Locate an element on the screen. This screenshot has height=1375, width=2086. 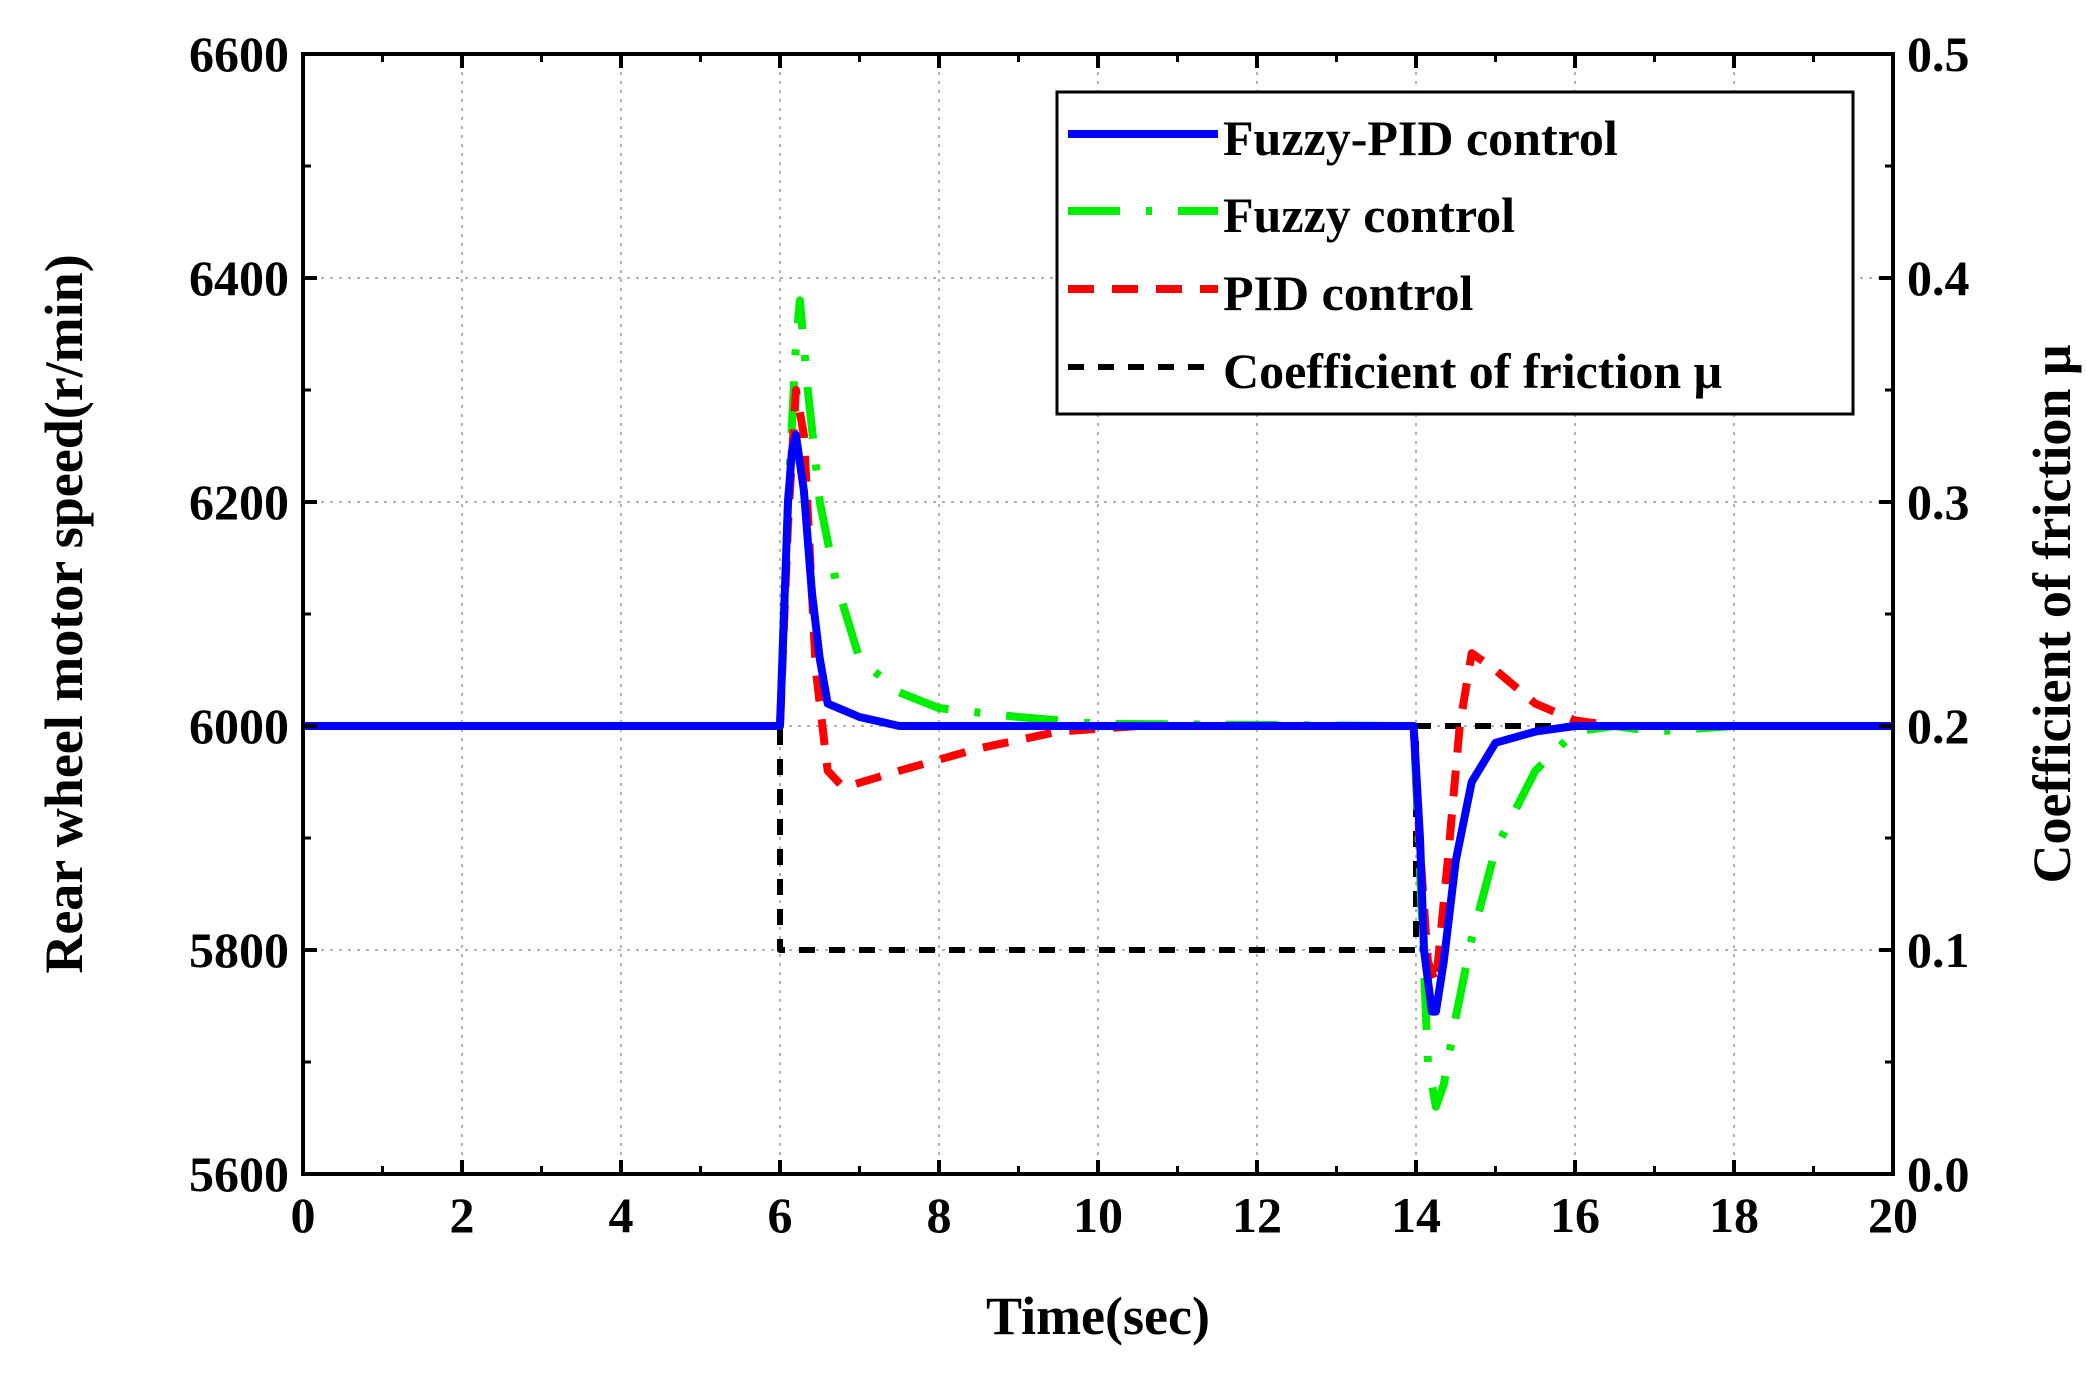
x-axis-title: Time(sec) is located at coordinates (1098, 1316).